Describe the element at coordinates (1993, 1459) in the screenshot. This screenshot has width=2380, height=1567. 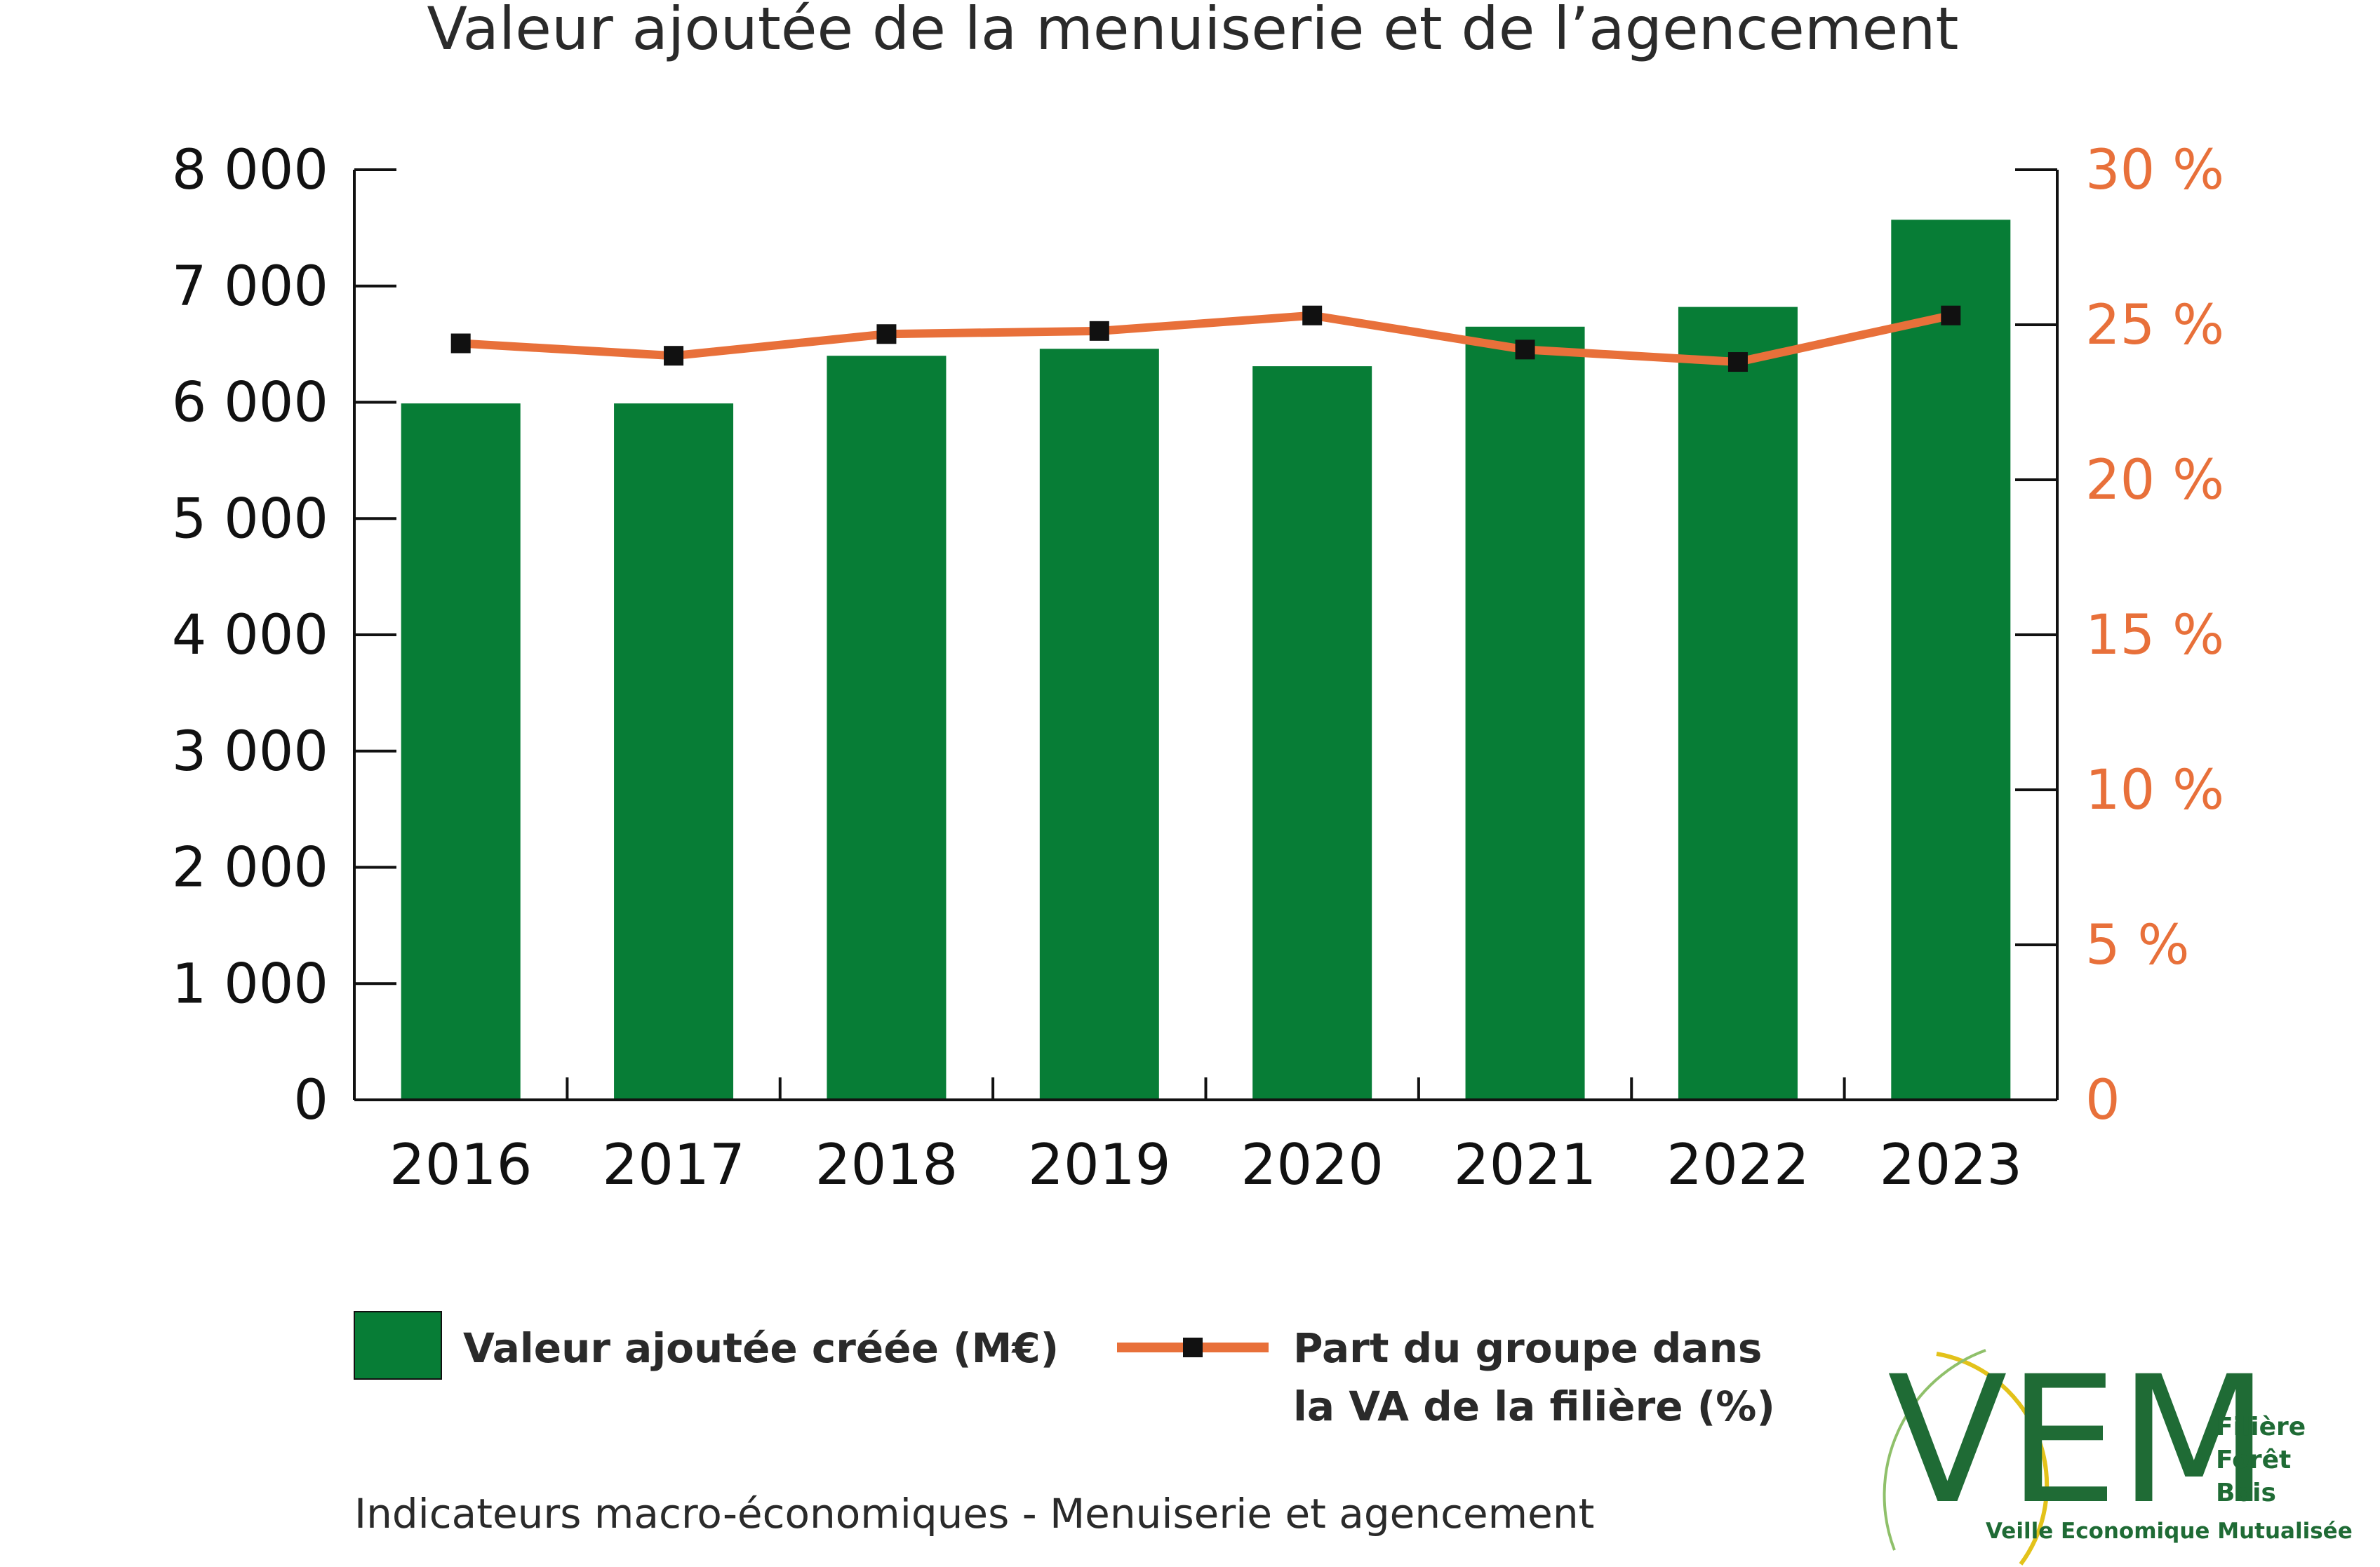
I see `logo-accent-arc` at that location.